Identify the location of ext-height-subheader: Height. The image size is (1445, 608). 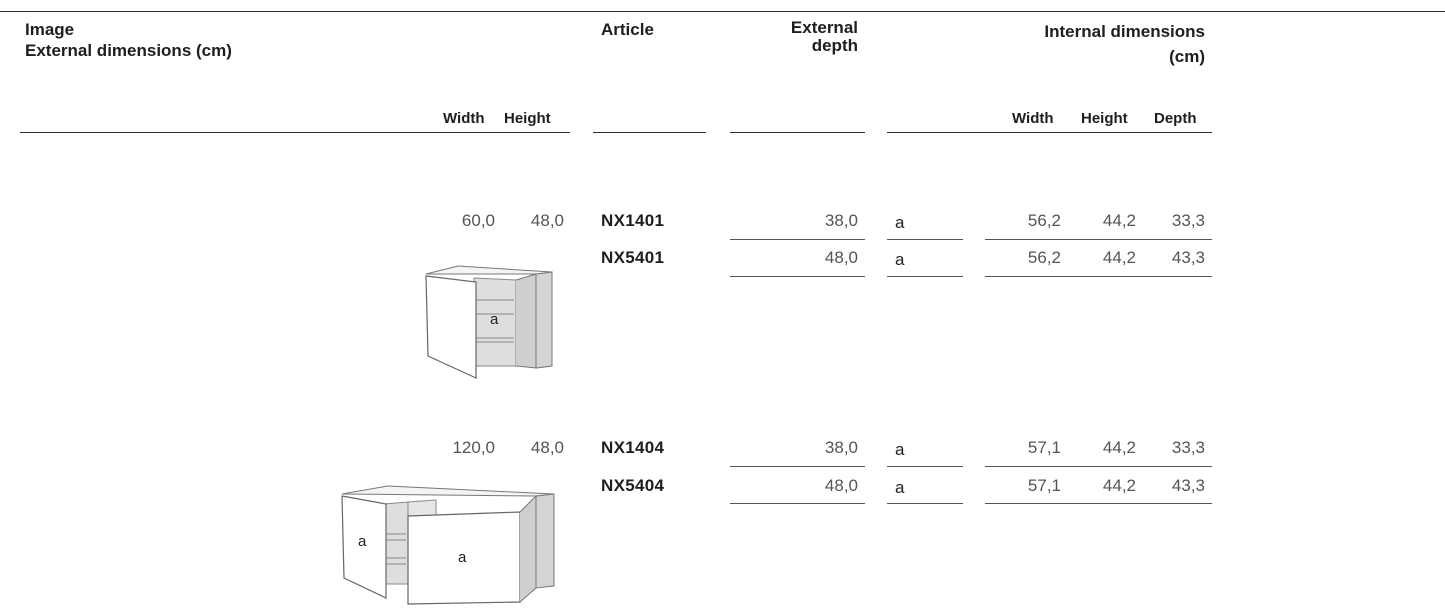
(527, 118).